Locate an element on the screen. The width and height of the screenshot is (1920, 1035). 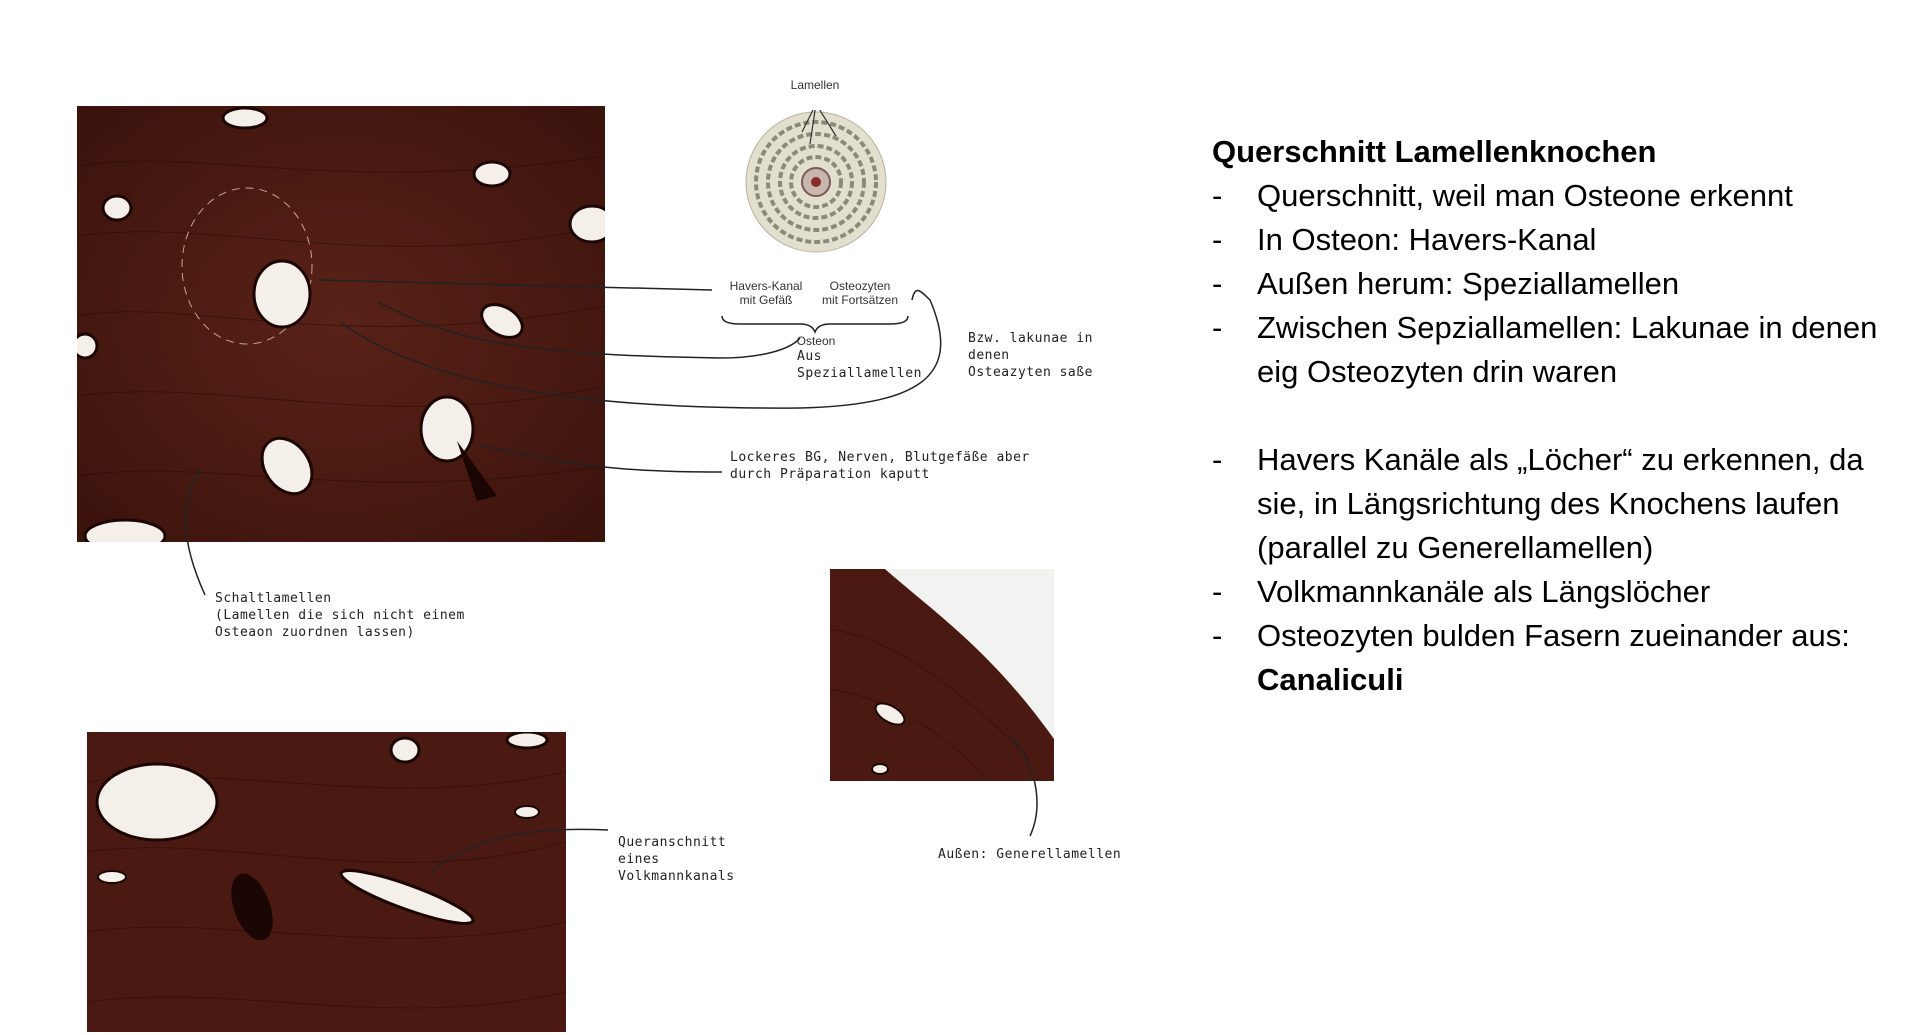
bullet-item: - In Osteon: Havers-Kanal is located at coordinates (1404, 239).